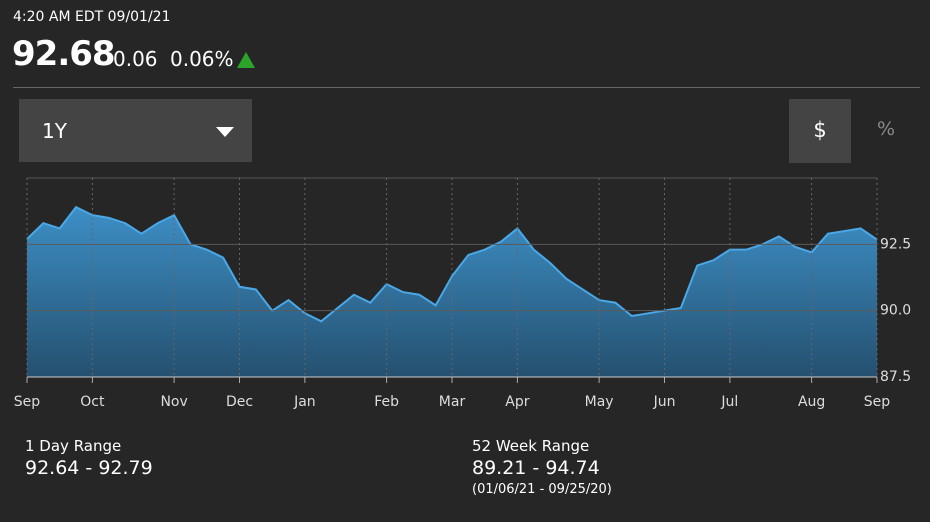 This screenshot has height=522, width=930. What do you see at coordinates (202, 59) in the screenshot?
I see `change-pct: 0.06%` at bounding box center [202, 59].